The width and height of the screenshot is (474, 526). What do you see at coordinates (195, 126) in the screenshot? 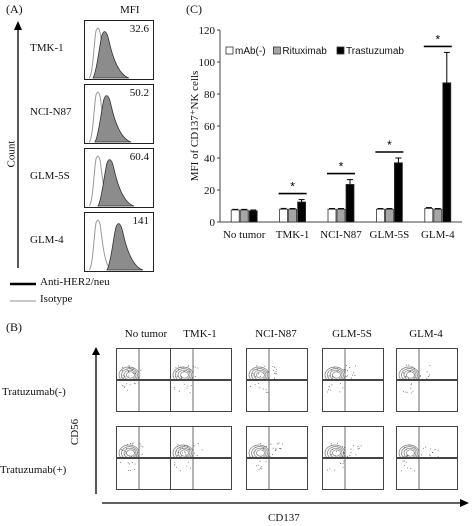
I see `y-axis-label: MFI of CD137⁺NK cells` at bounding box center [195, 126].